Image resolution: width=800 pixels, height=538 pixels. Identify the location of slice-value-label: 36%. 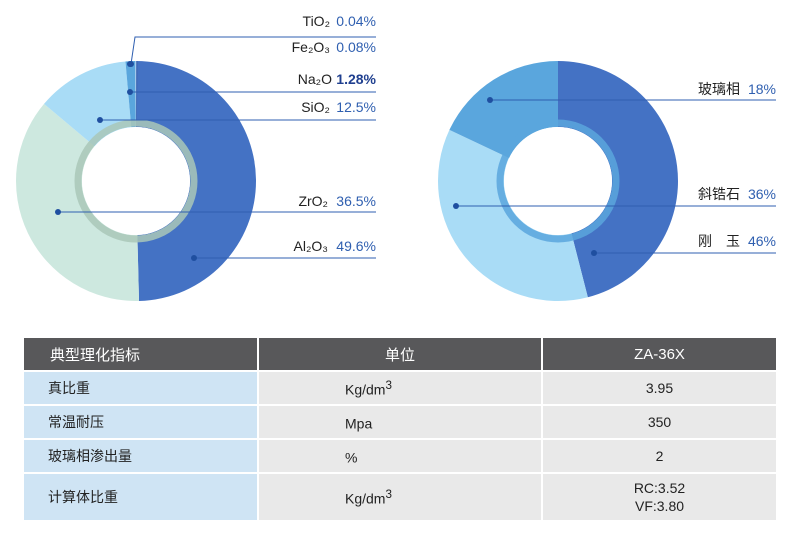
(762, 194).